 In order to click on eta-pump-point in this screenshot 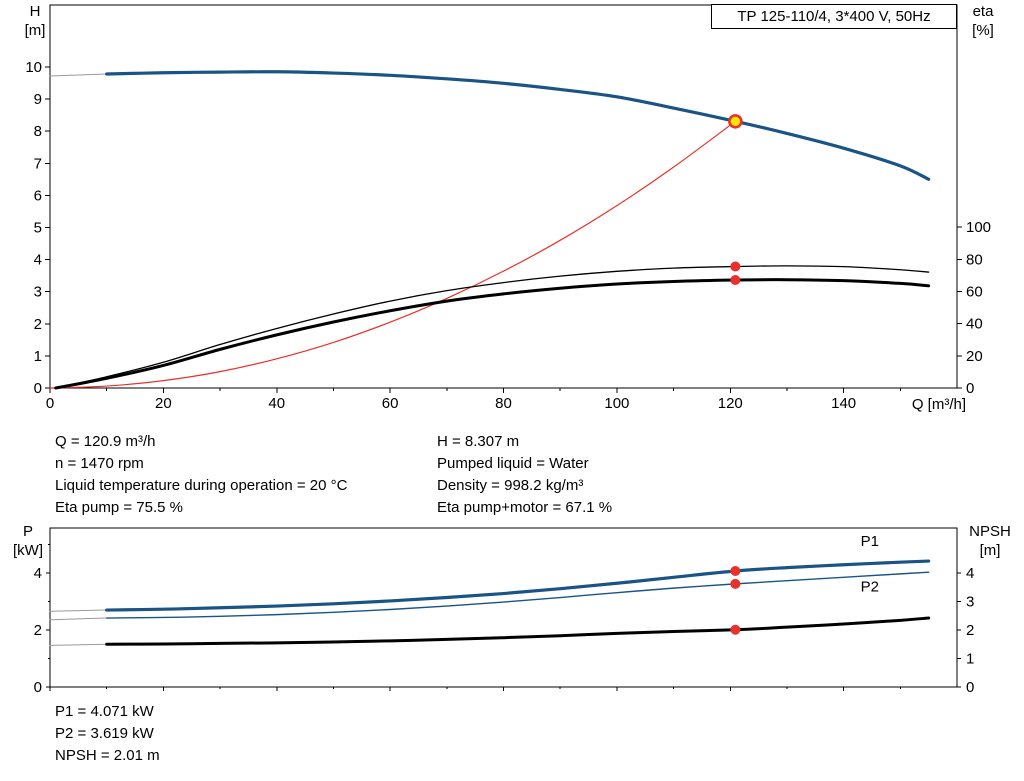, I will do `click(735, 266)`.